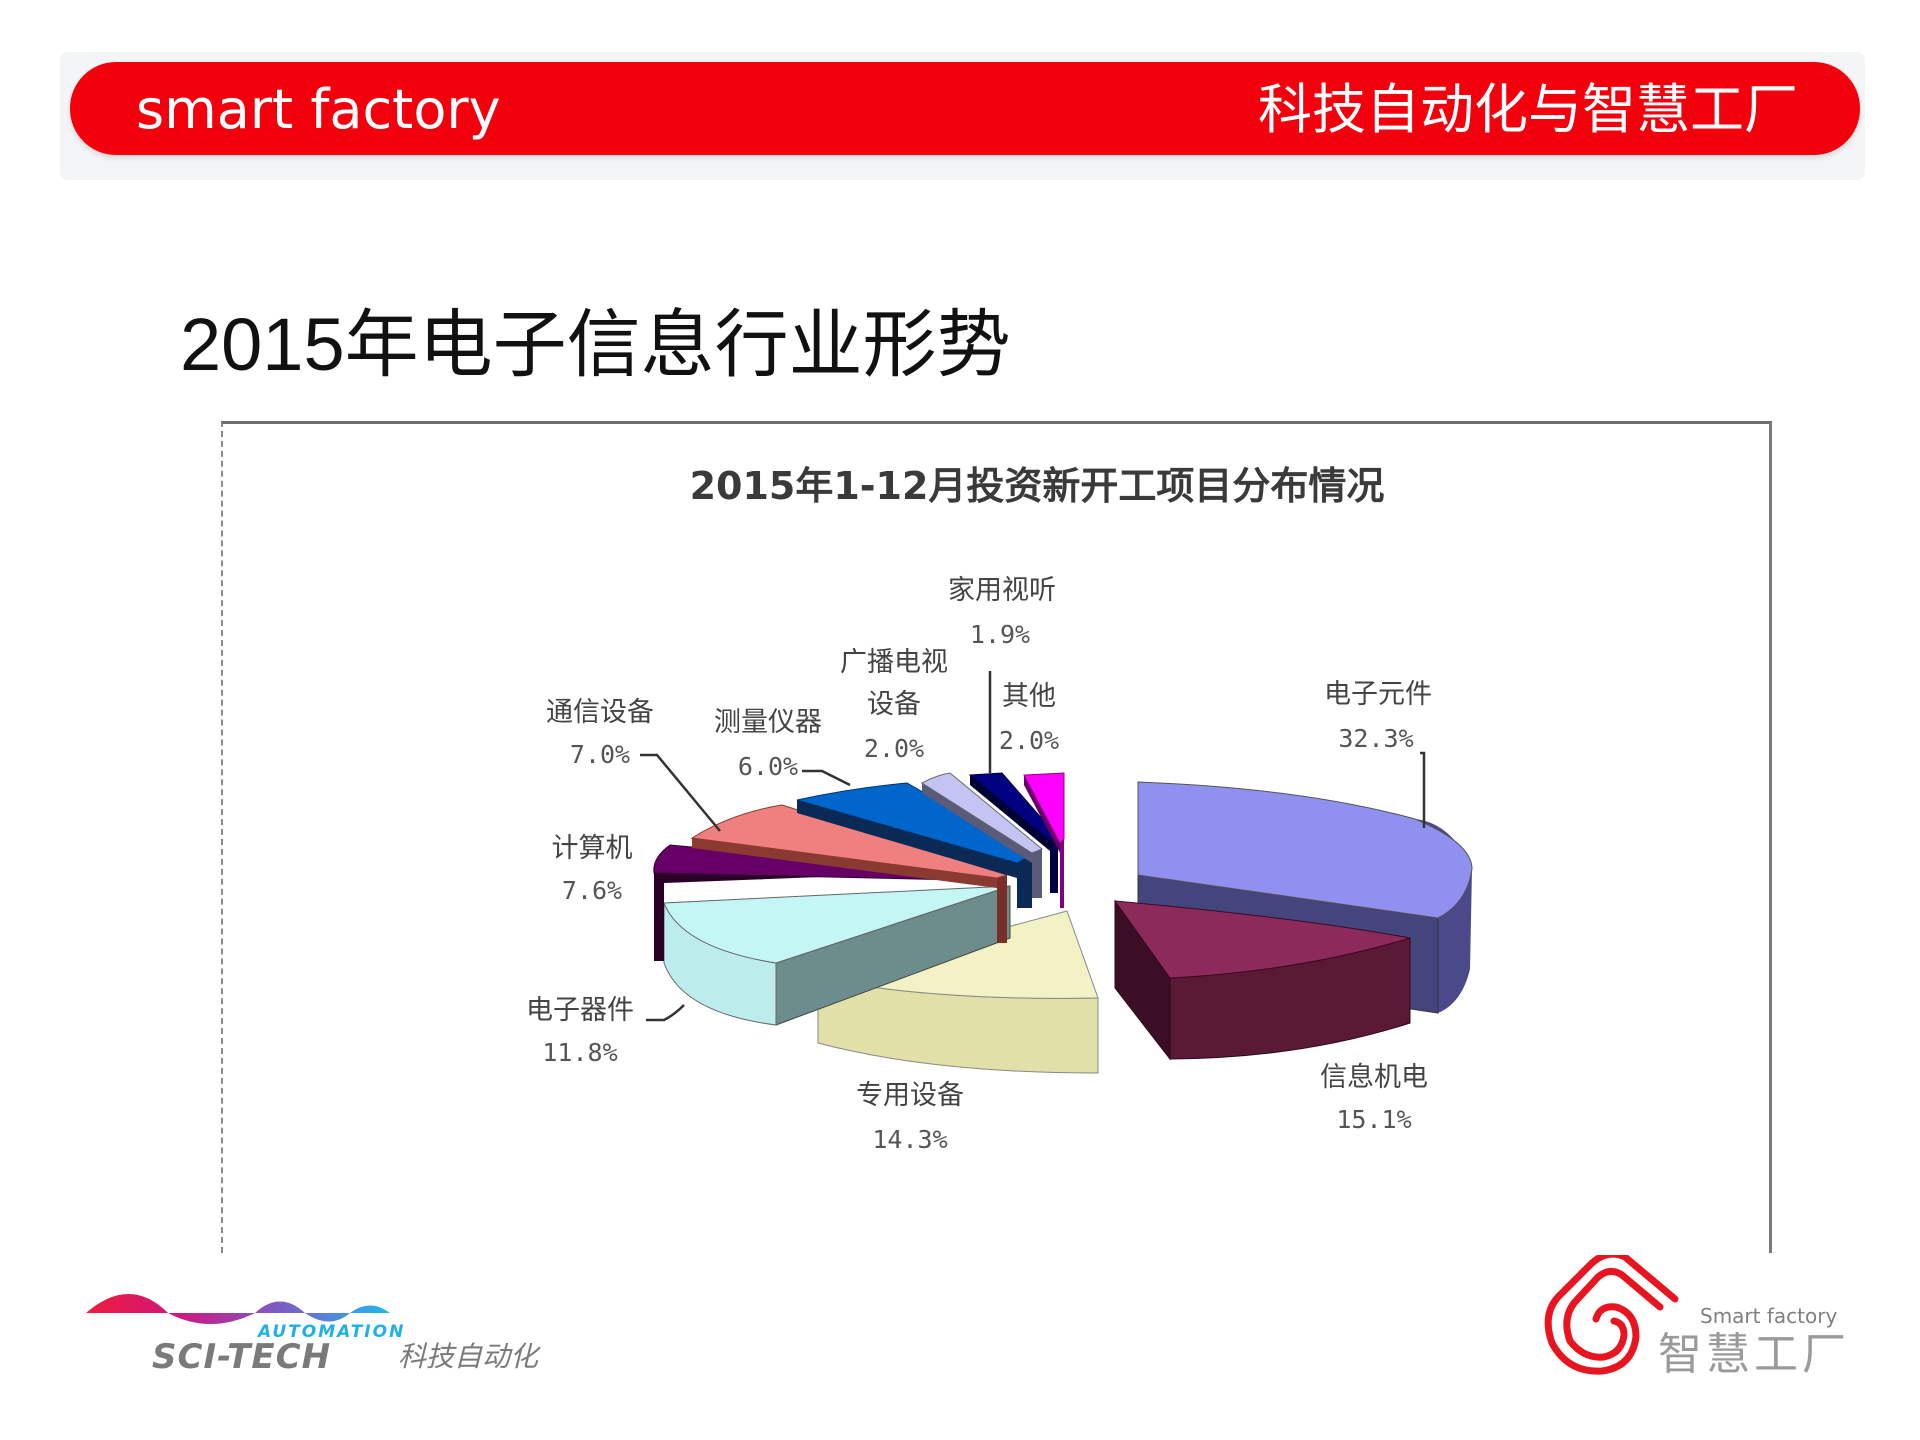 Image resolution: width=1920 pixels, height=1440 pixels. I want to click on slice-info-electromech, so click(1262, 980).